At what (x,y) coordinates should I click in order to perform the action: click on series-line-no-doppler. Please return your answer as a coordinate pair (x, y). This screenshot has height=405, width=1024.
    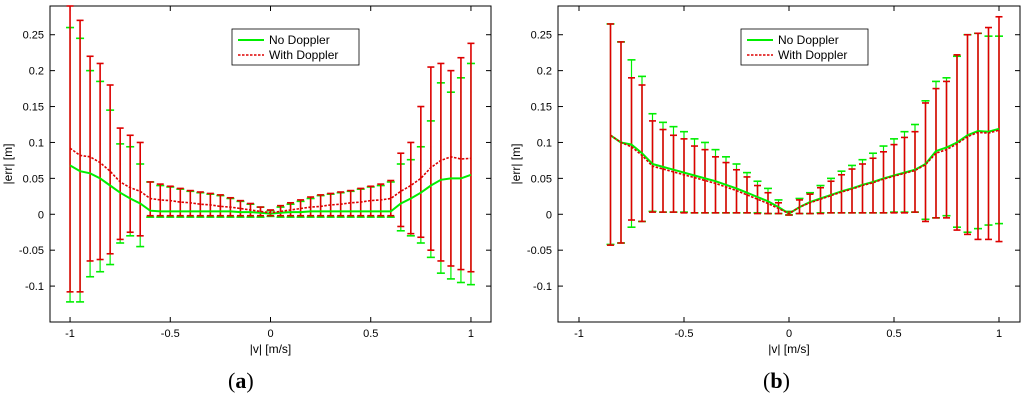
    Looking at the image, I should click on (804, 171).